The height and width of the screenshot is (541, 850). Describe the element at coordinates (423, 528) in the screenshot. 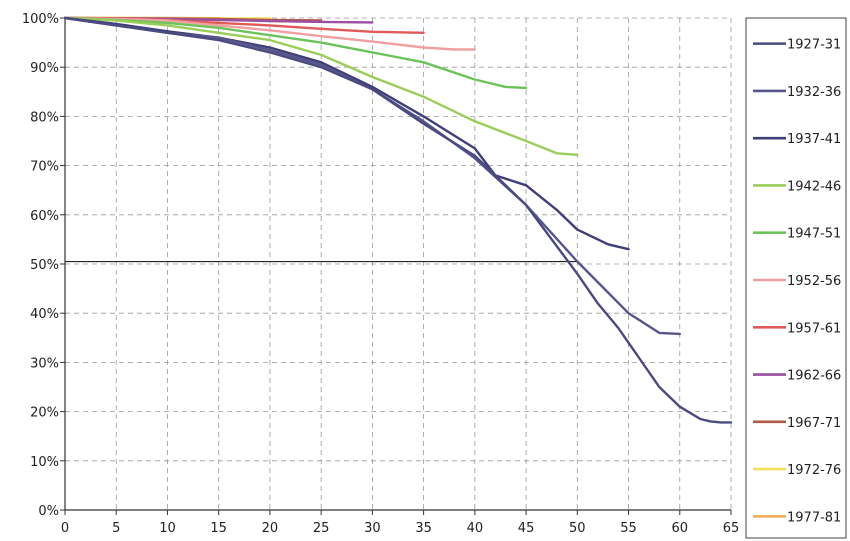

I see `x-tick-label: 35` at that location.